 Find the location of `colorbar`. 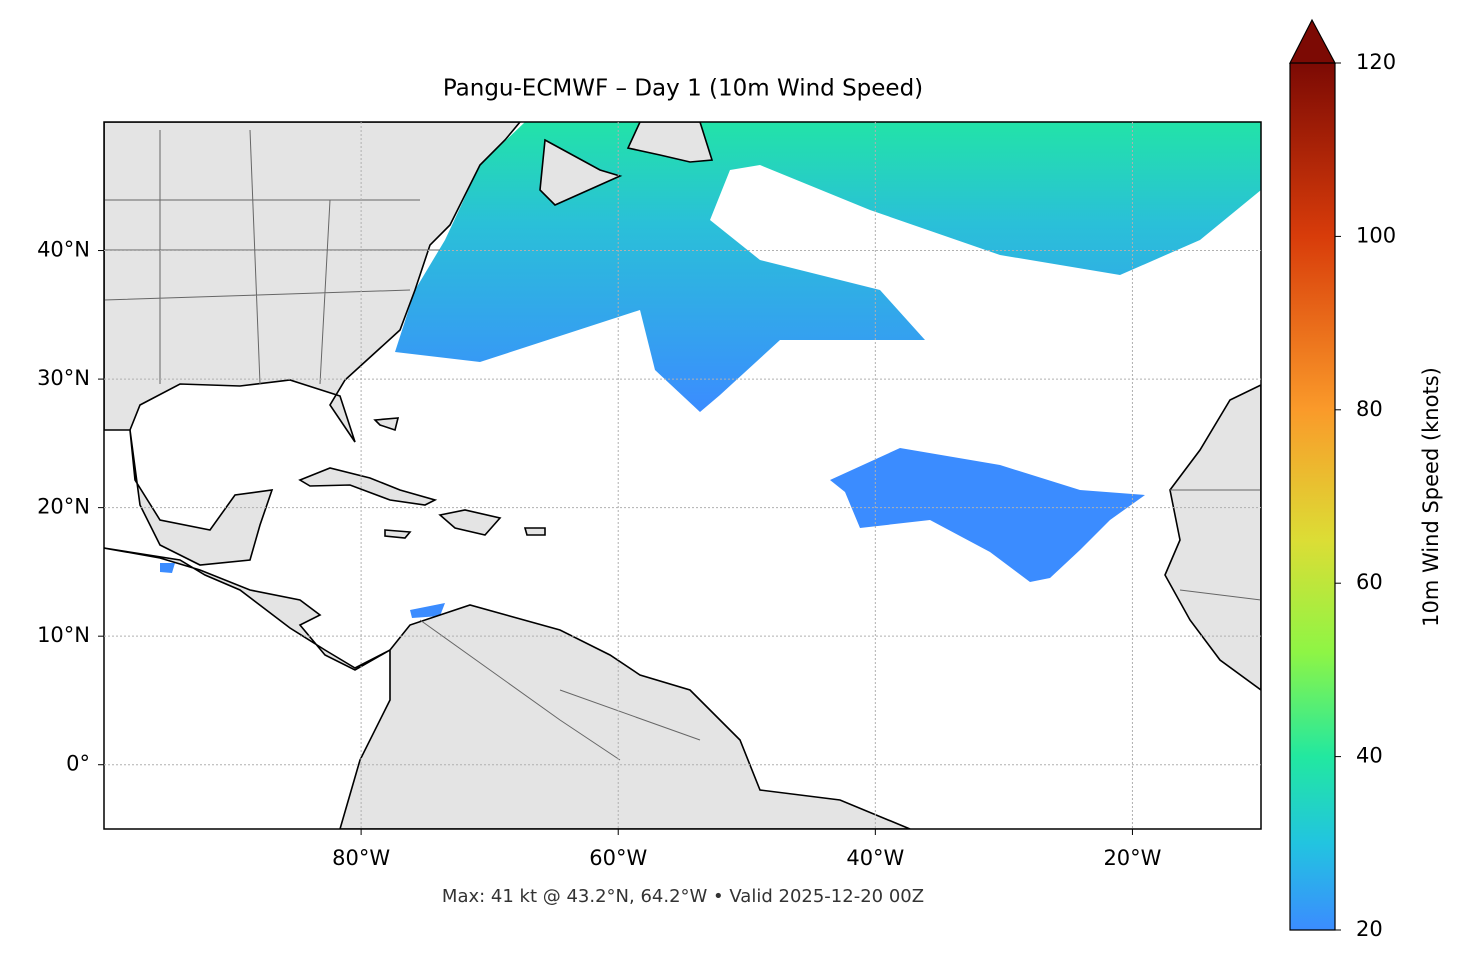

colorbar is located at coordinates (1312, 496).